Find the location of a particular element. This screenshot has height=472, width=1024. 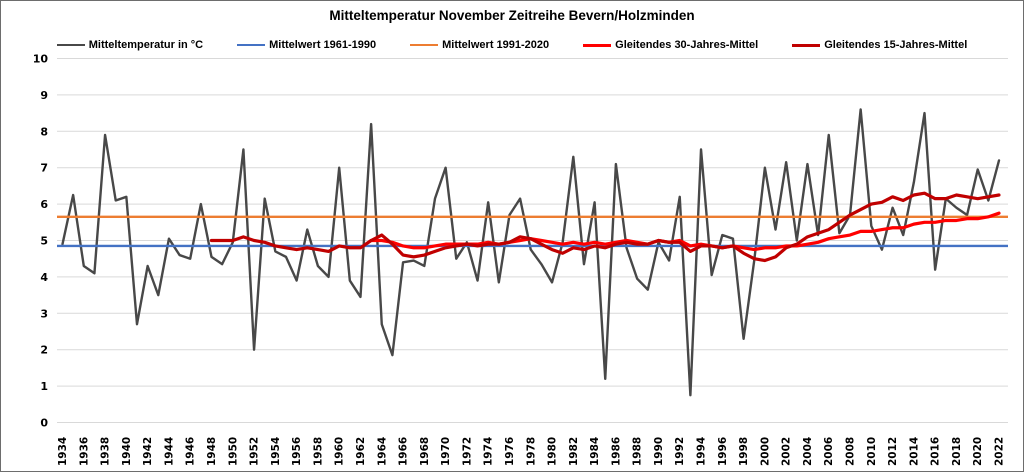

x-axis-tick-label: 1972 is located at coordinates (467, 451).